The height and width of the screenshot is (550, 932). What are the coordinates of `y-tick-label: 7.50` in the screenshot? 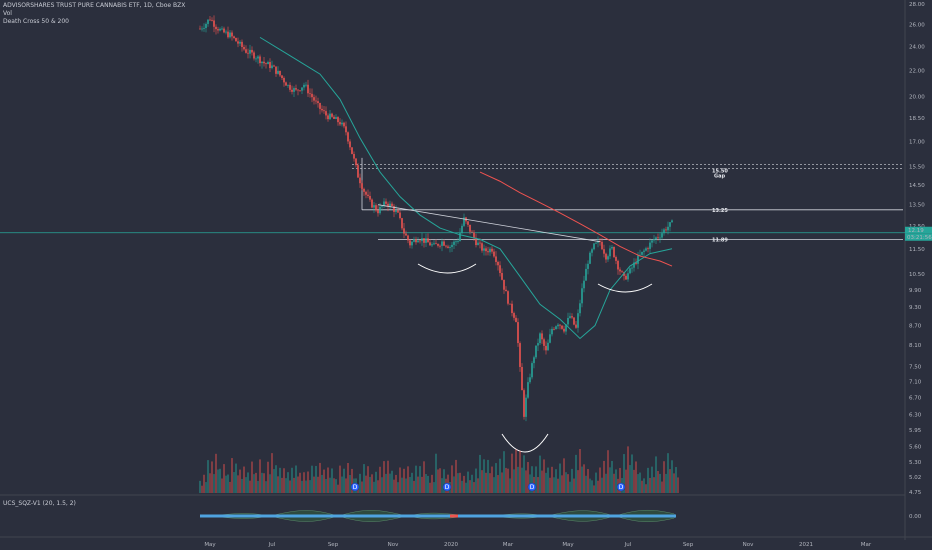 It's located at (915, 367).